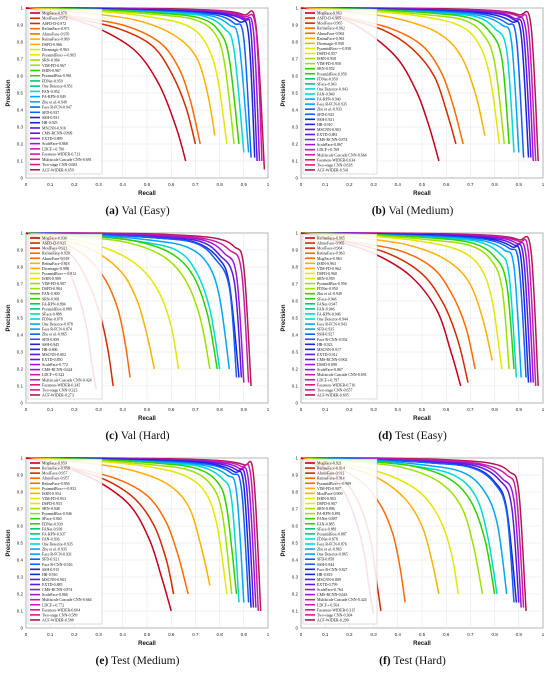 This screenshot has width=550, height=675. What do you see at coordinates (329, 494) in the screenshot?
I see `legend-entry: MoslFace-0.909` at bounding box center [329, 494].